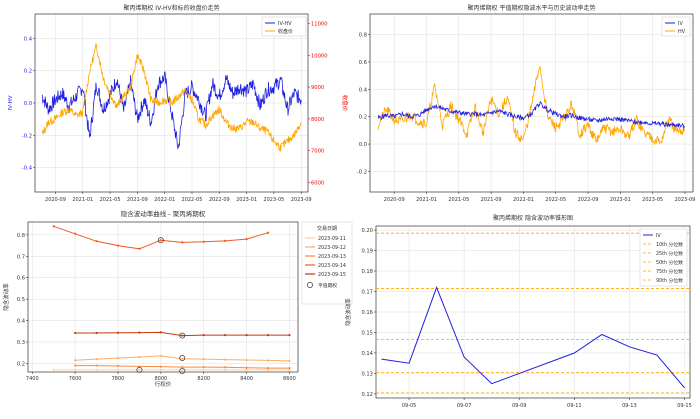  I want to click on y2-axis-label: 收盘价, so click(345, 103).